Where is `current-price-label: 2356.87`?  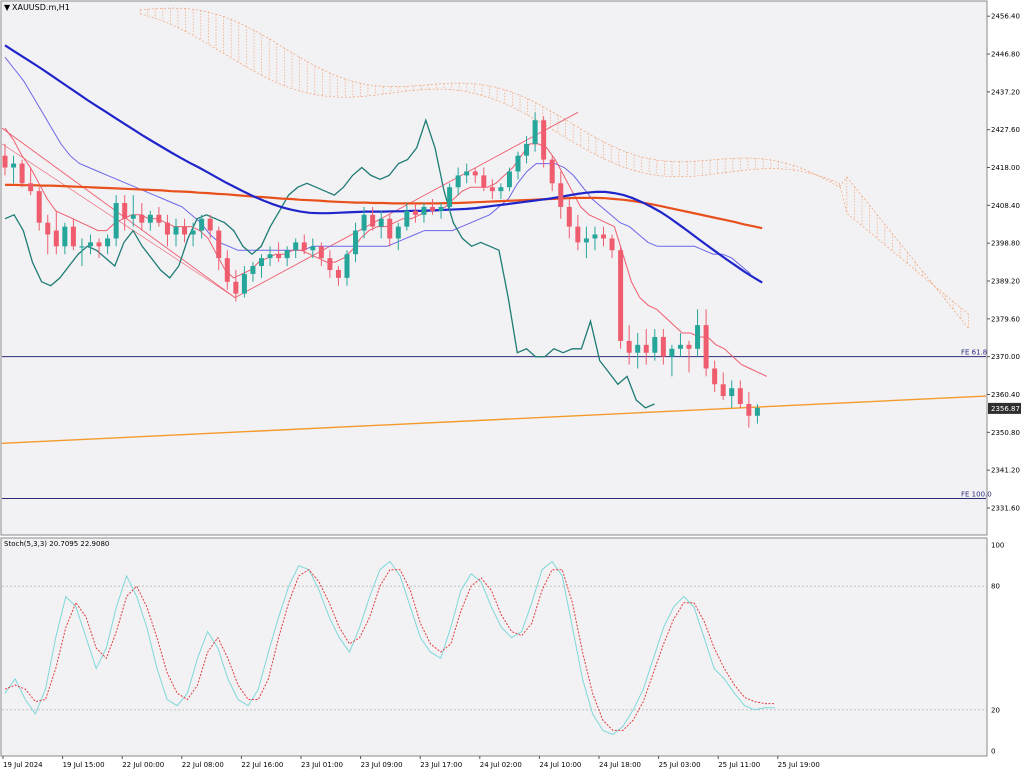 current-price-label: 2356.87 is located at coordinates (1005, 409).